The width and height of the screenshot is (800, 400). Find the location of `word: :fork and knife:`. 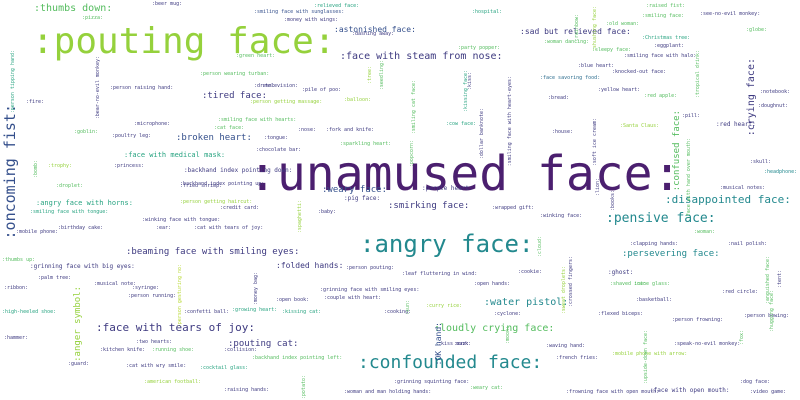

word: :fork and knife: is located at coordinates (350, 130).